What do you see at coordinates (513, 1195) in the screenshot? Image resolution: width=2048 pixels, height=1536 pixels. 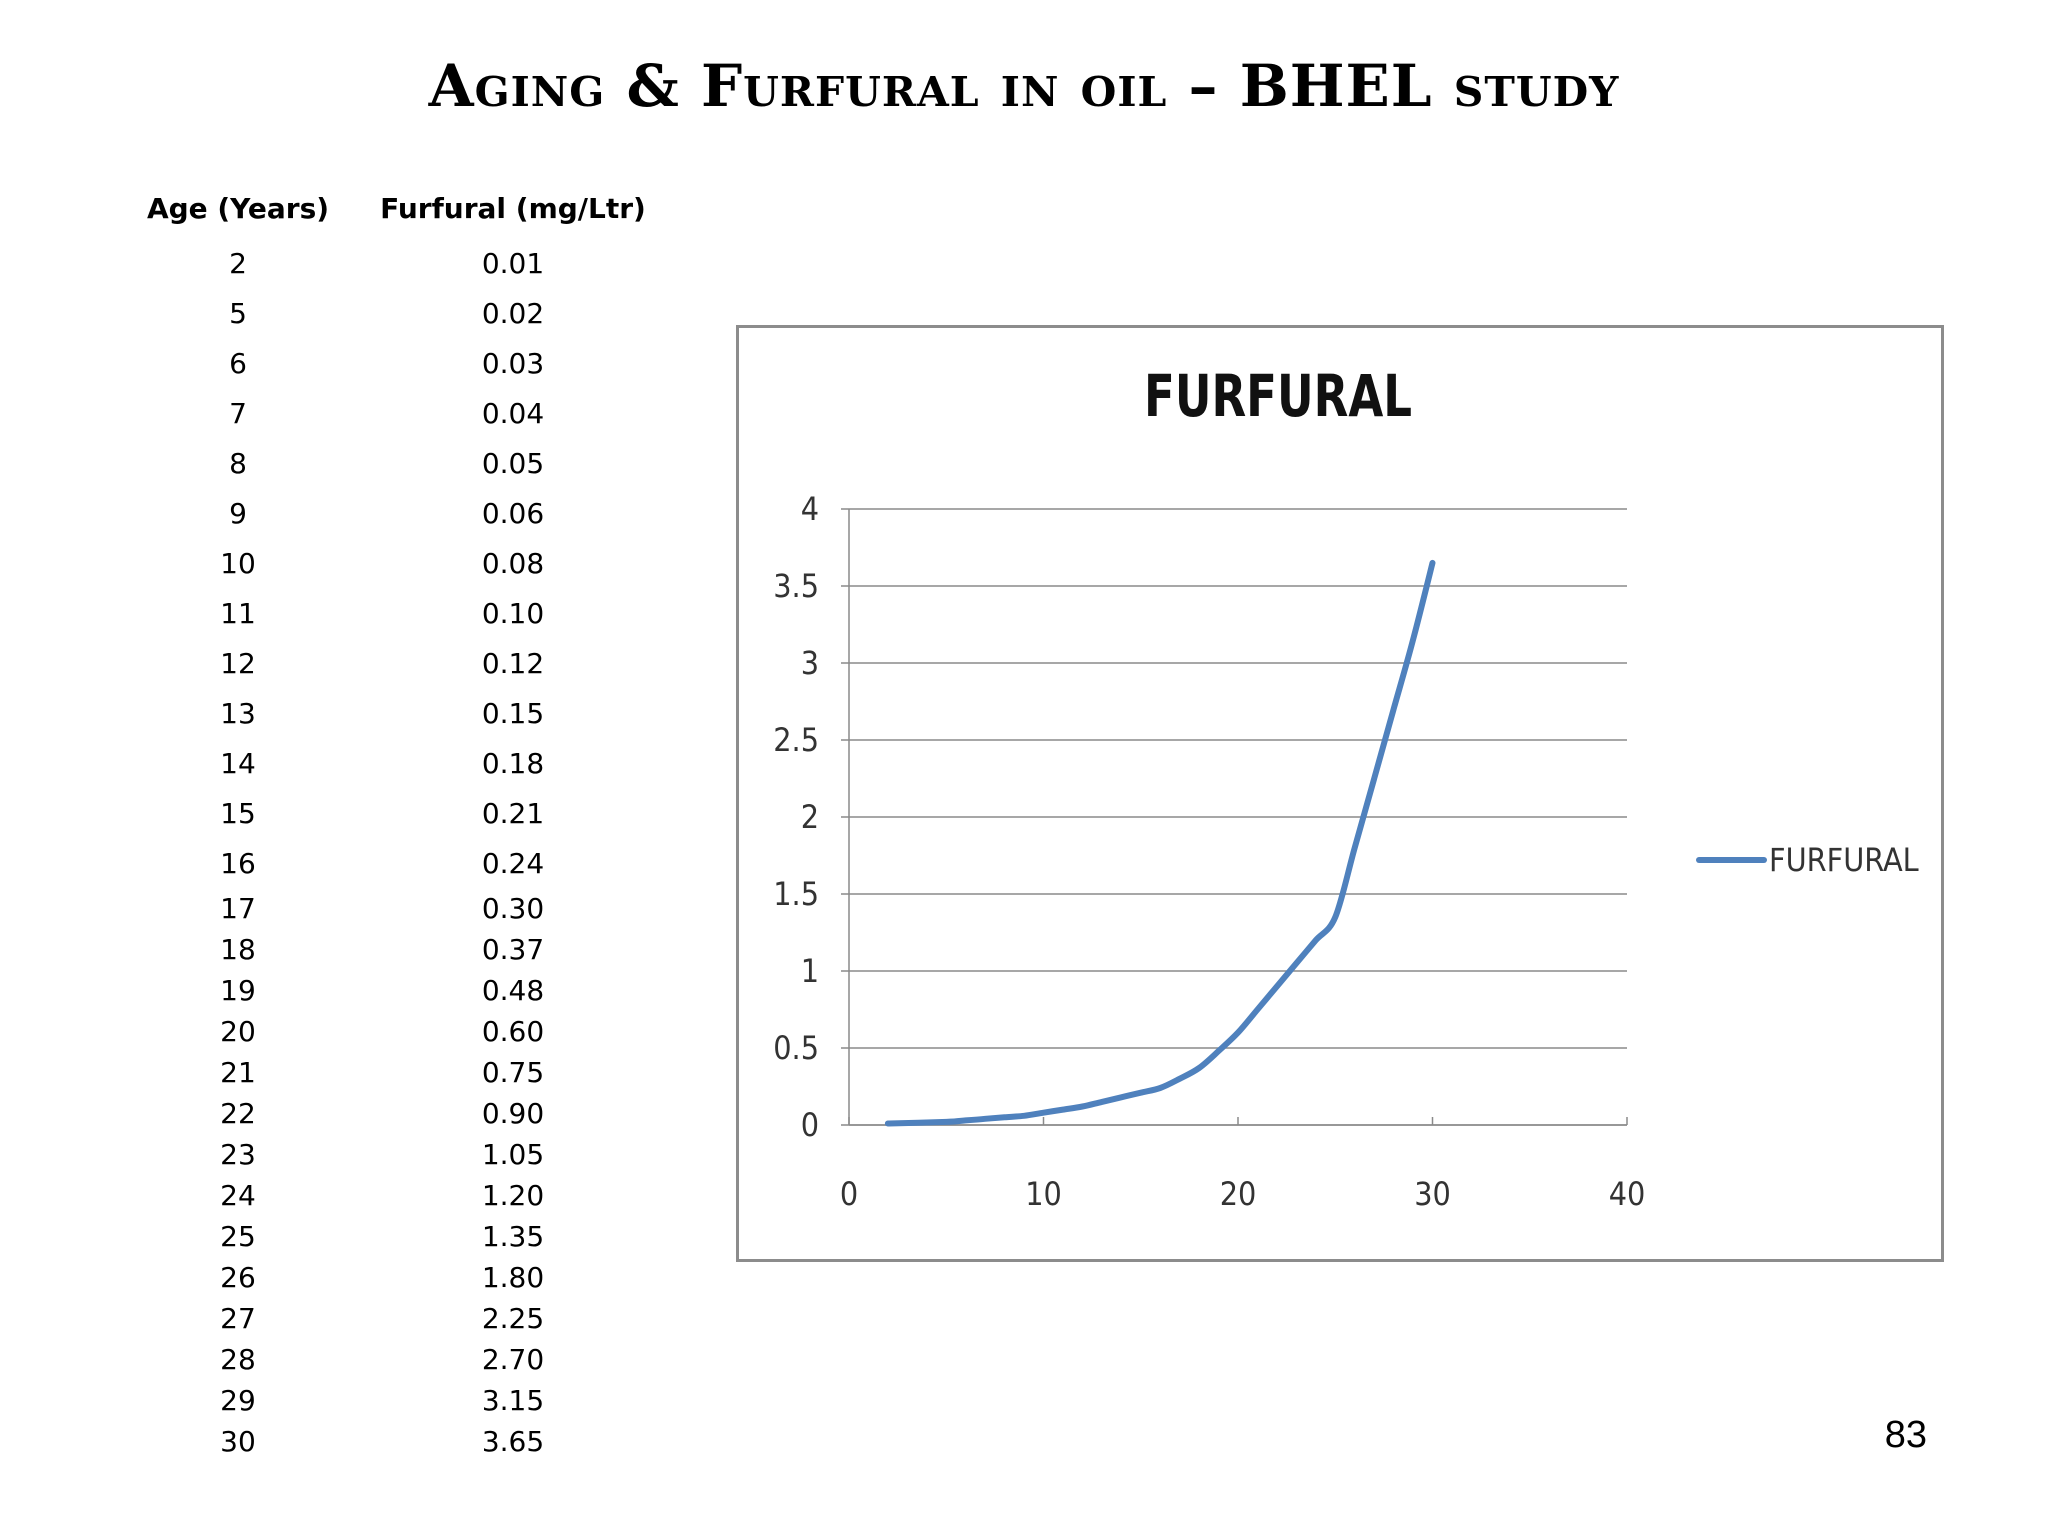 I see `furfural-cell: 1.20` at bounding box center [513, 1195].